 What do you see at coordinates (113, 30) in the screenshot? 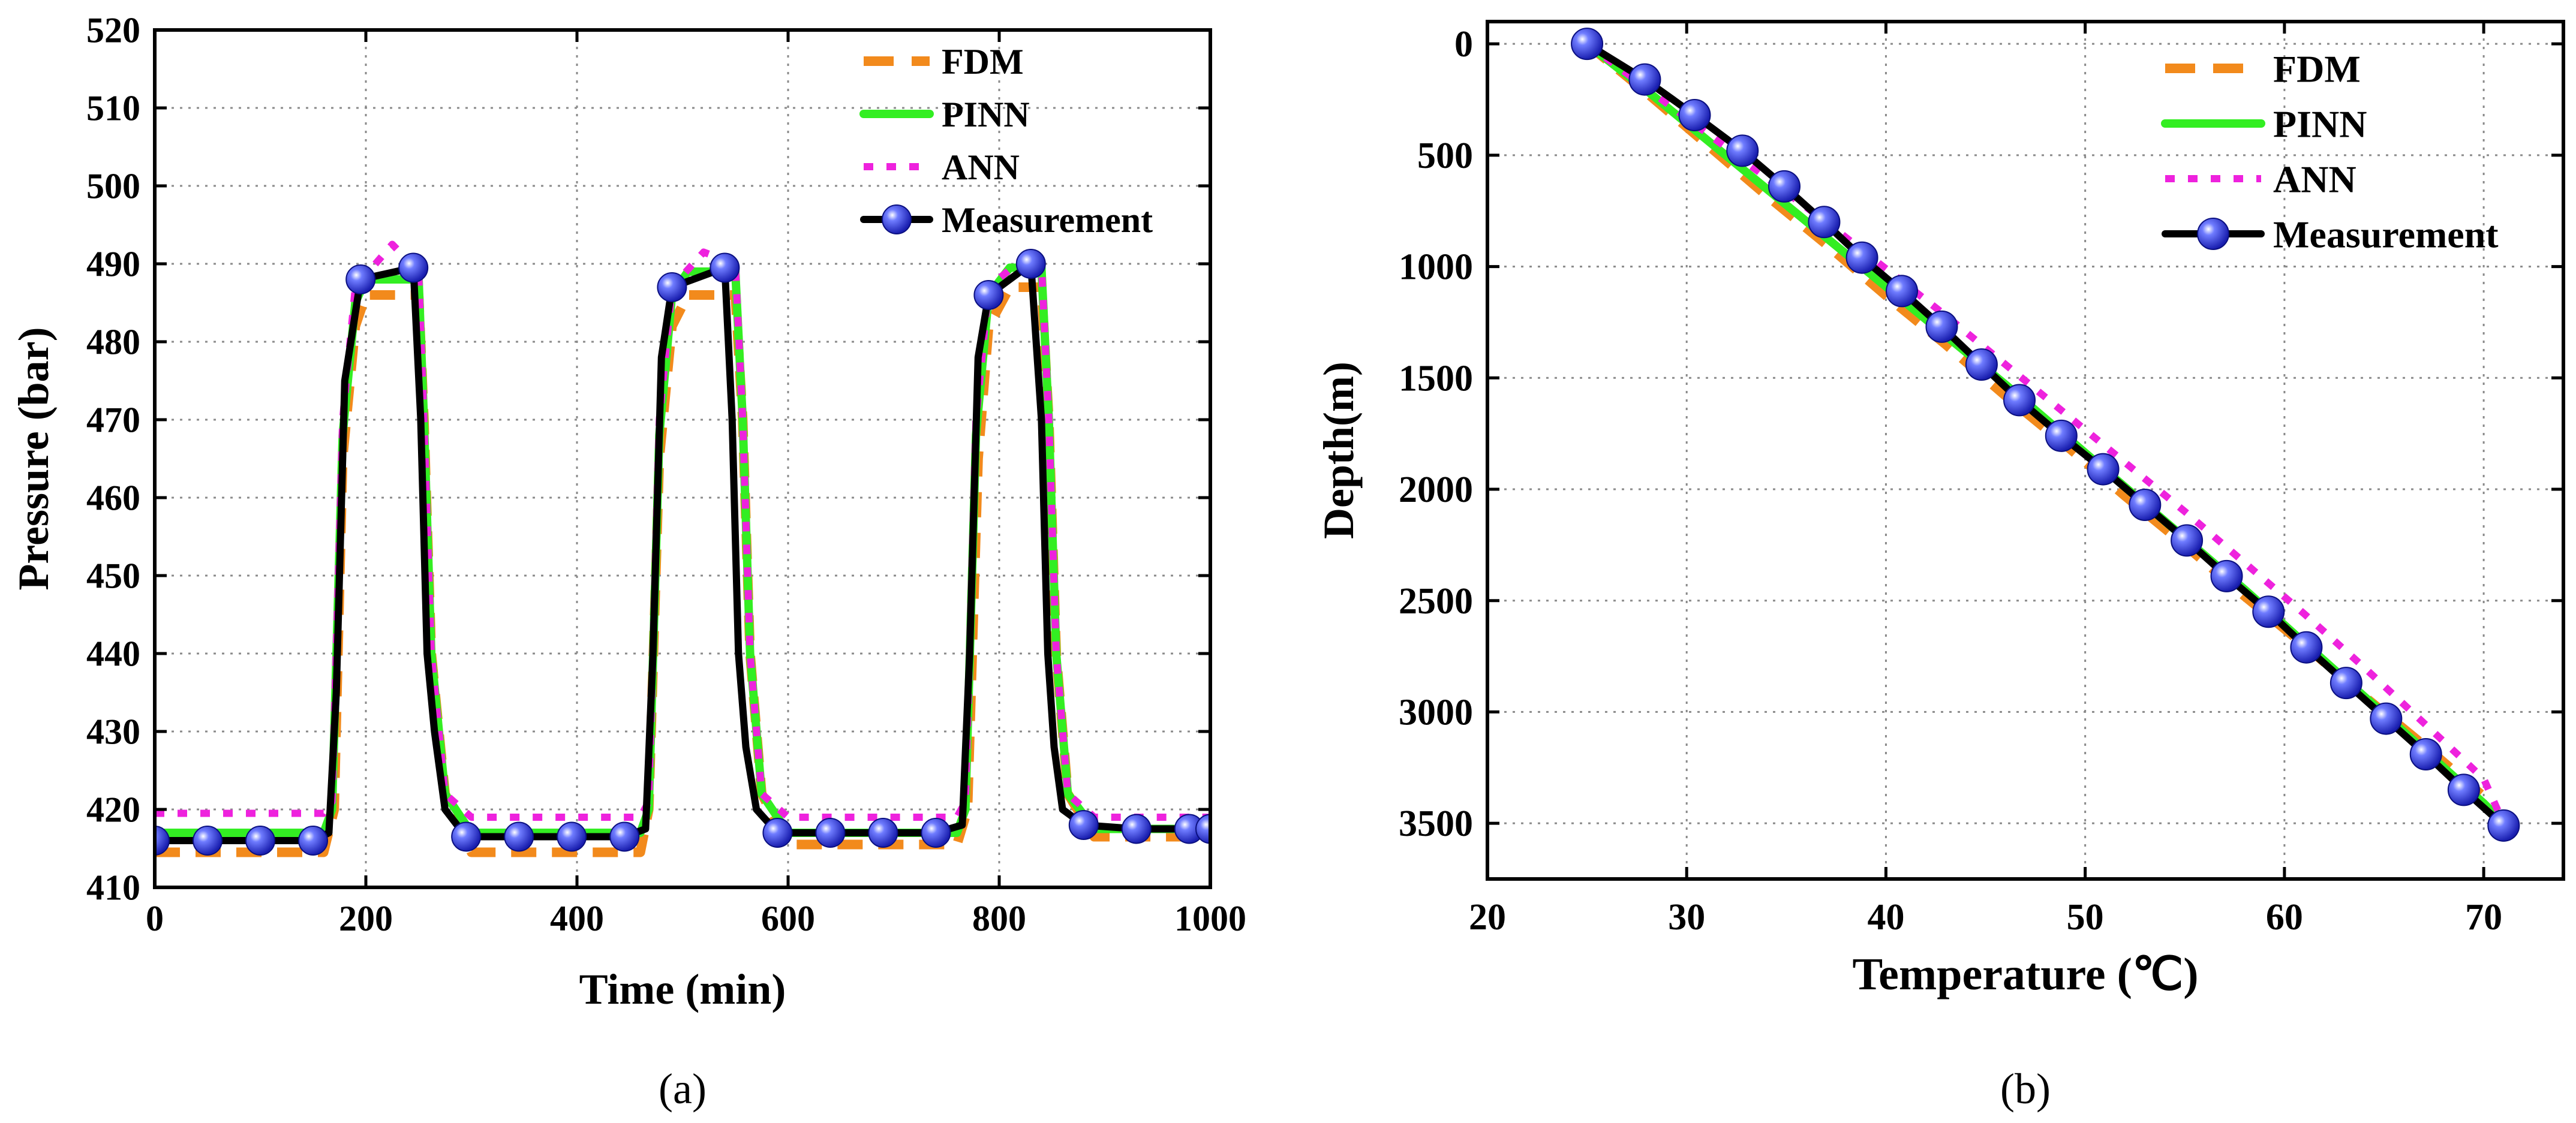
I see `y-tick-label: 520` at bounding box center [113, 30].